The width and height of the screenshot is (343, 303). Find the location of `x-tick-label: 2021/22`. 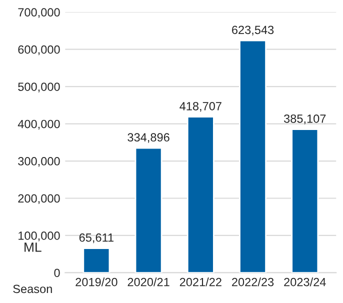

x-tick-label: 2021/22 is located at coordinates (201, 282).